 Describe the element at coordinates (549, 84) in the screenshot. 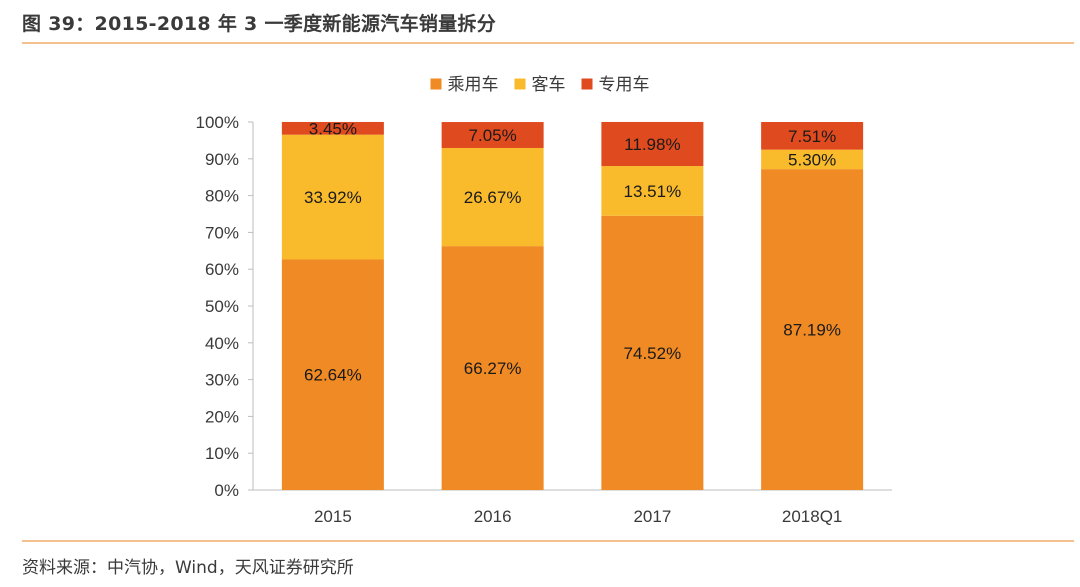

I see `legend-label: 客车` at that location.